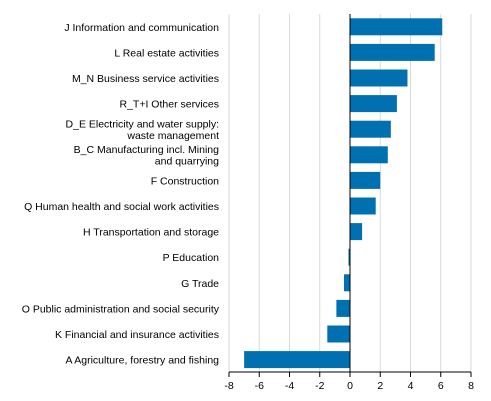  What do you see at coordinates (200, 284) in the screenshot?
I see `category-label-10: G Trade` at bounding box center [200, 284].